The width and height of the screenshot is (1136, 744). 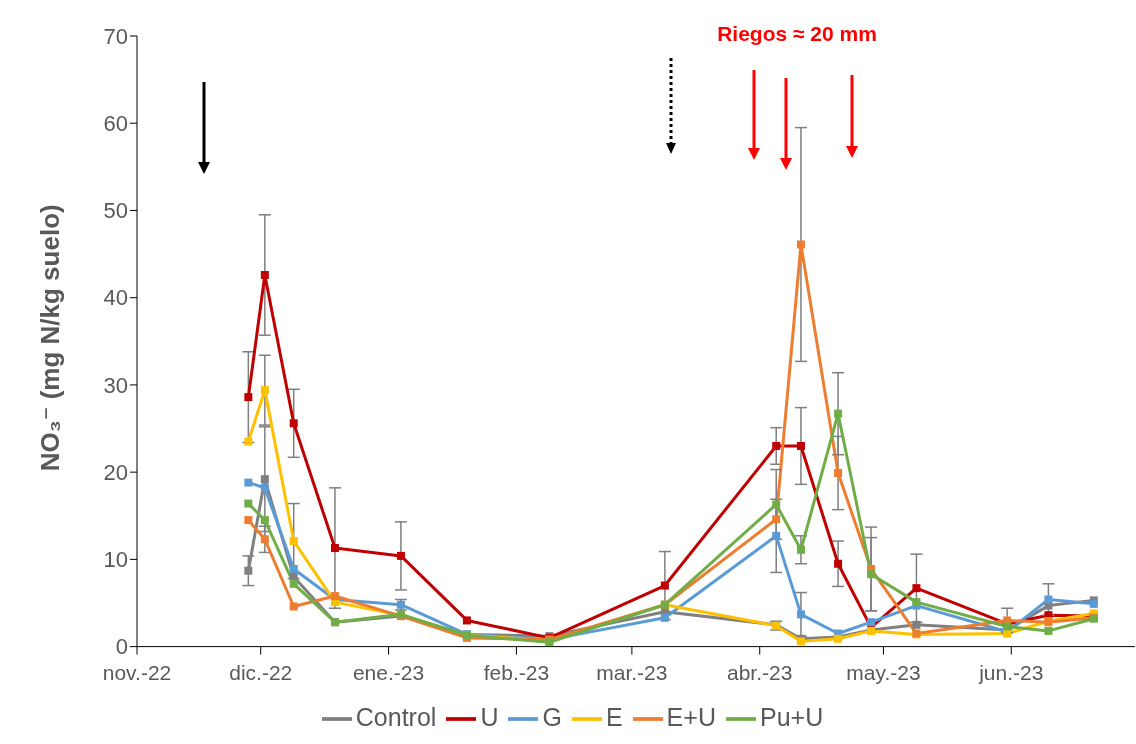 I want to click on legend-label: U, so click(x=489, y=716).